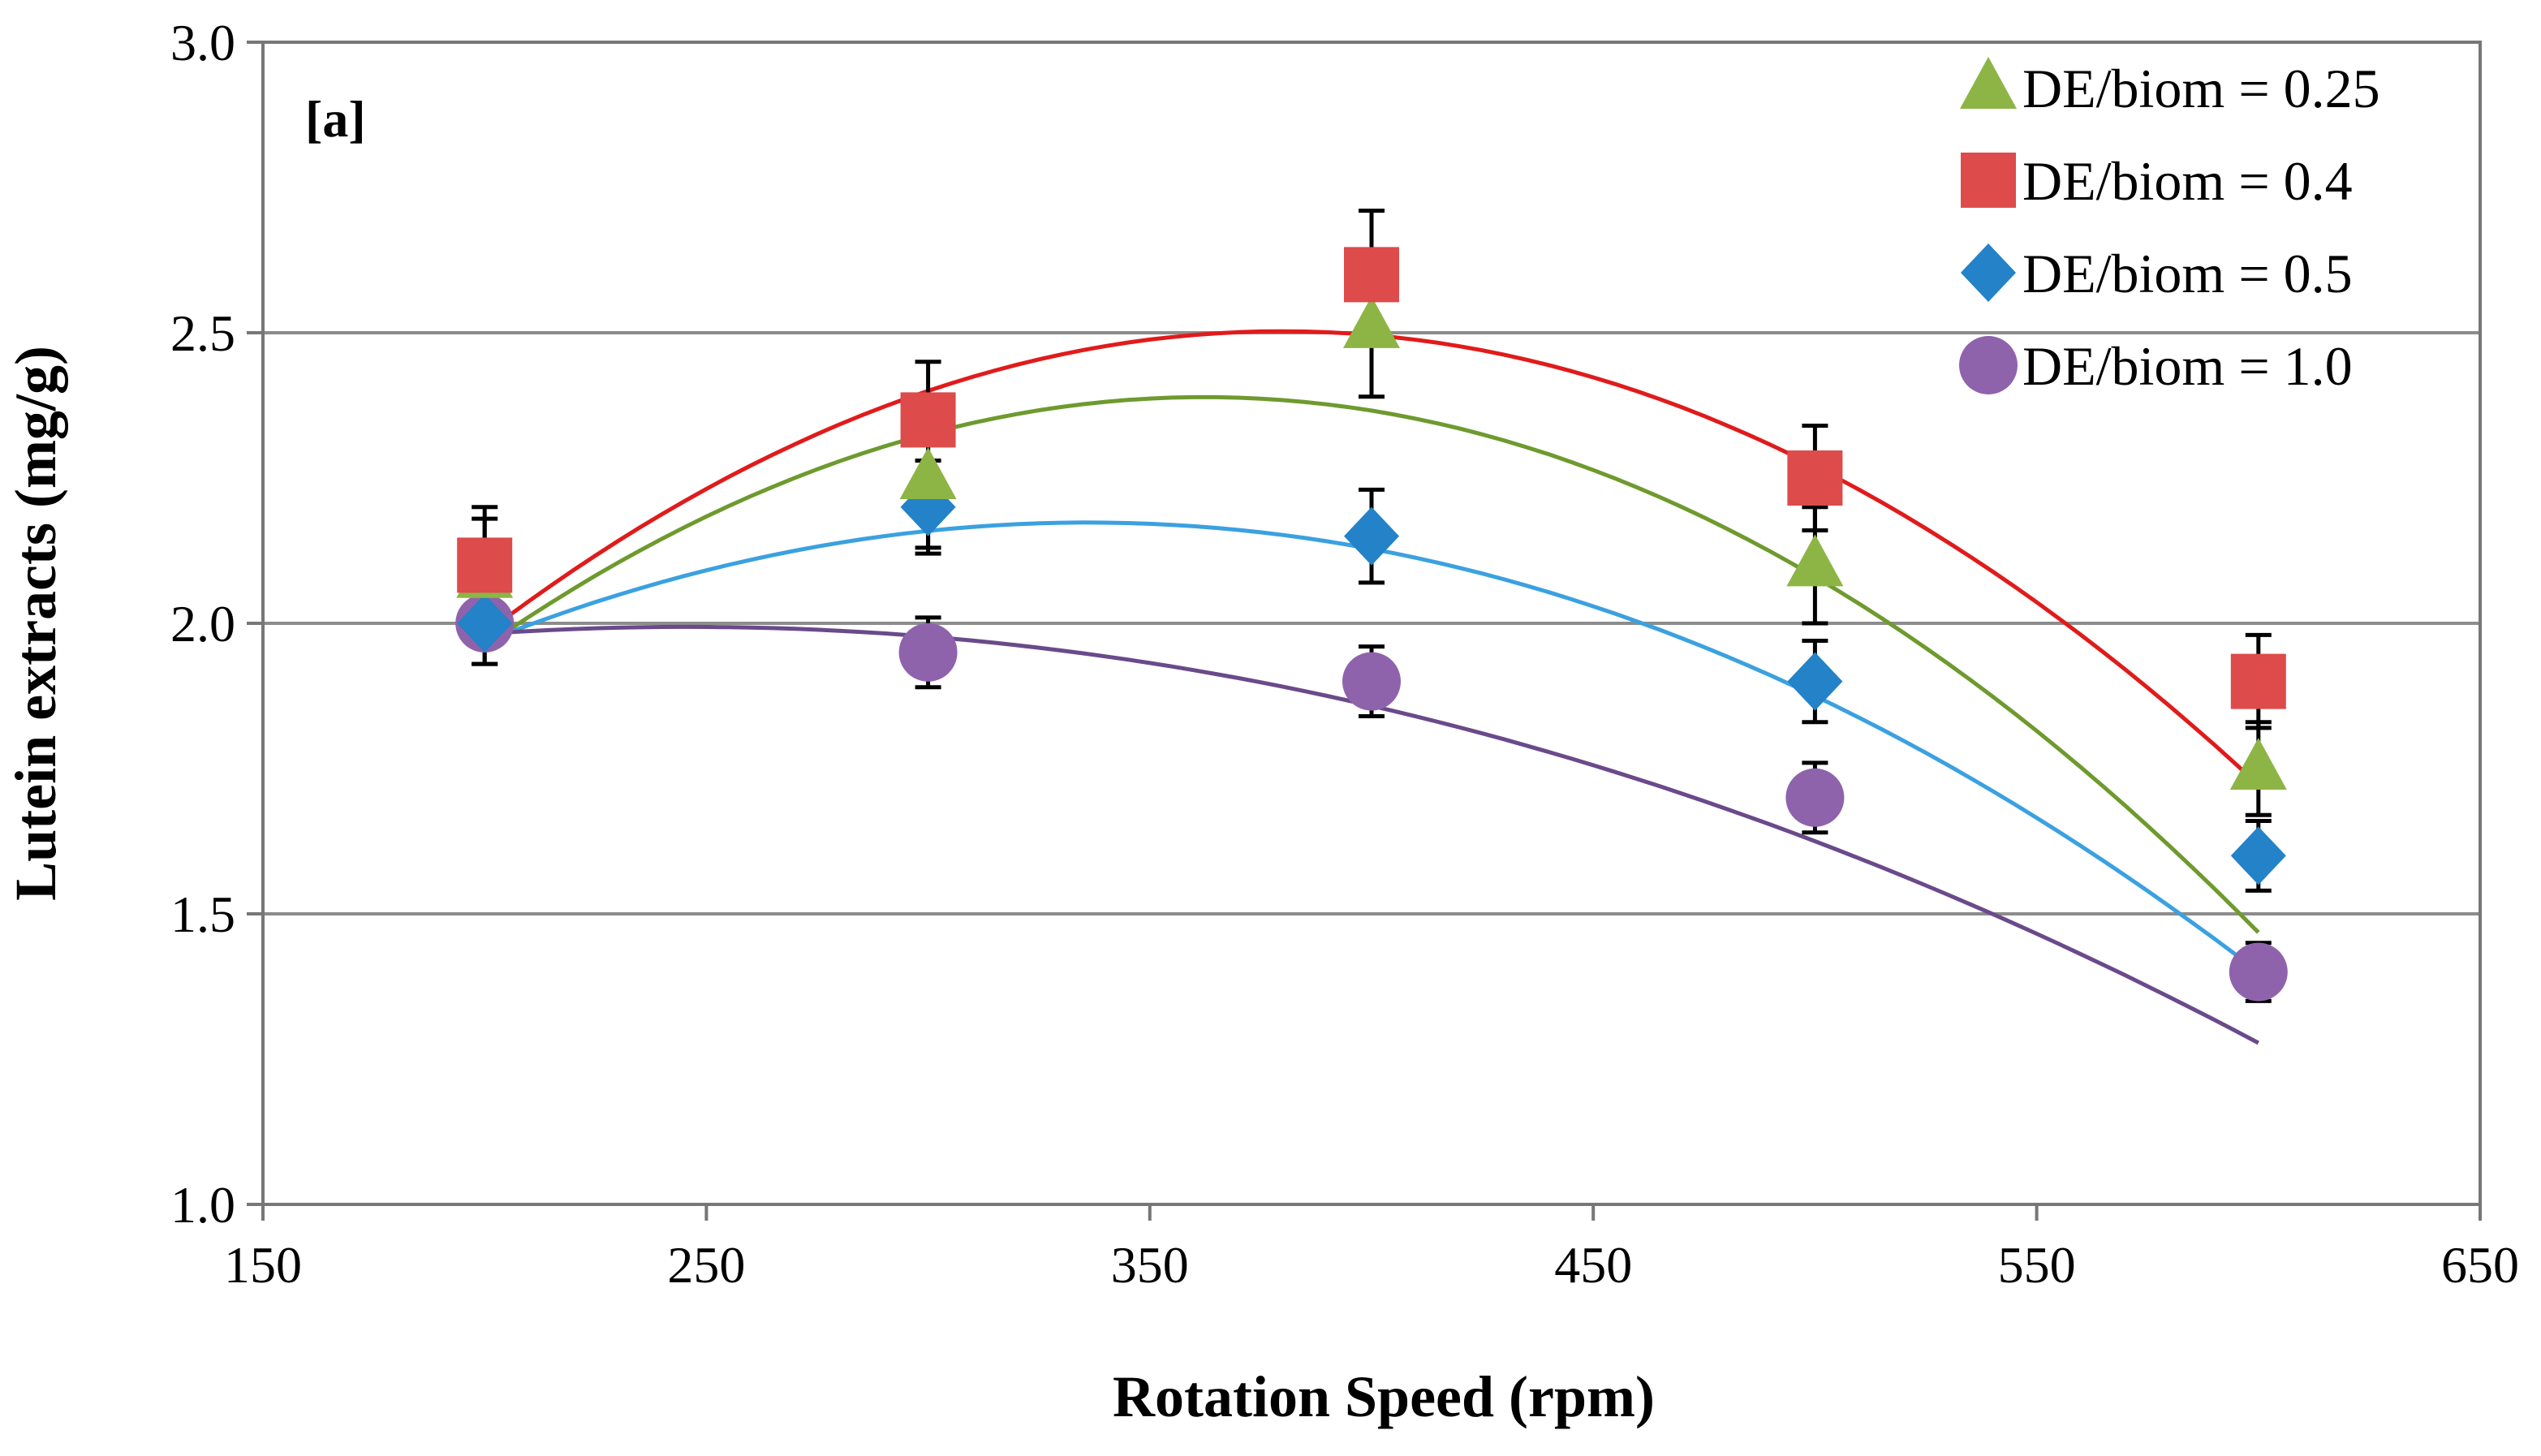 The width and height of the screenshot is (2541, 1456). I want to click on x-tick-label: 650, so click(2480, 1265).